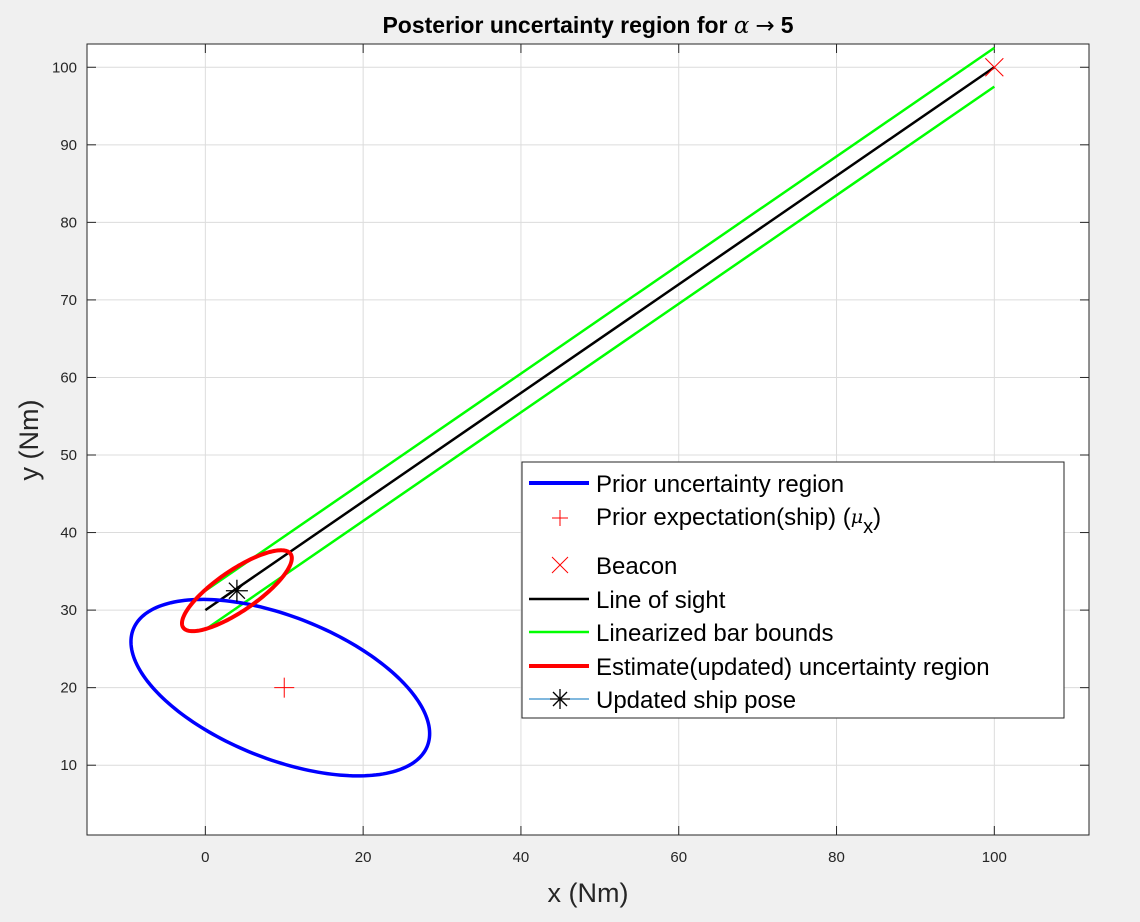 The height and width of the screenshot is (922, 1140). I want to click on prior-expectation-marker, so click(284, 687).